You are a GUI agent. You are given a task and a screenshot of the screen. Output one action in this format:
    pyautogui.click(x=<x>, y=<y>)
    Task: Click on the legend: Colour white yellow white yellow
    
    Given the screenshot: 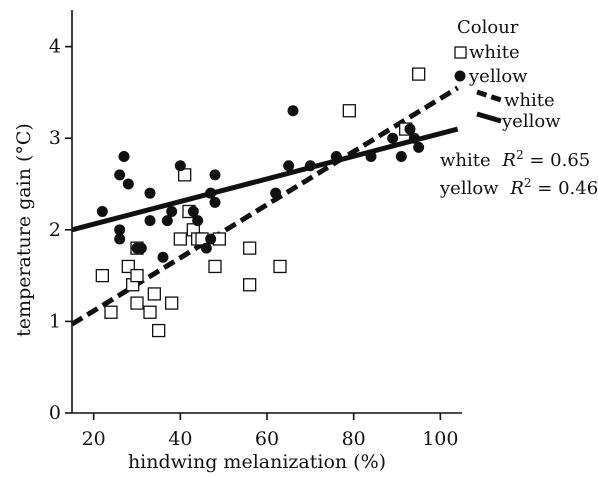 What is the action you would take?
    pyautogui.click(x=507, y=74)
    